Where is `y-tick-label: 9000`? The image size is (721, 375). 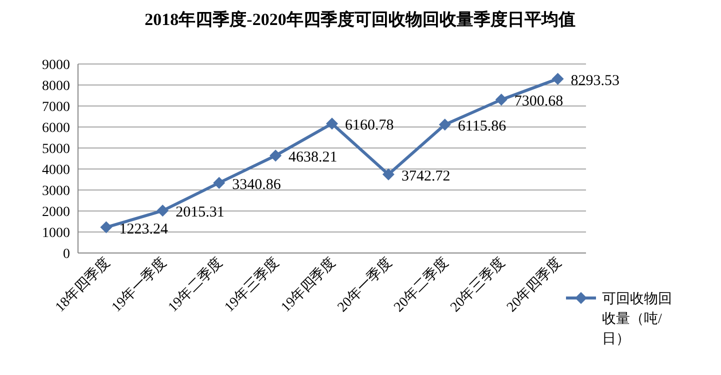
y-tick-label: 9000 is located at coordinates (56, 65).